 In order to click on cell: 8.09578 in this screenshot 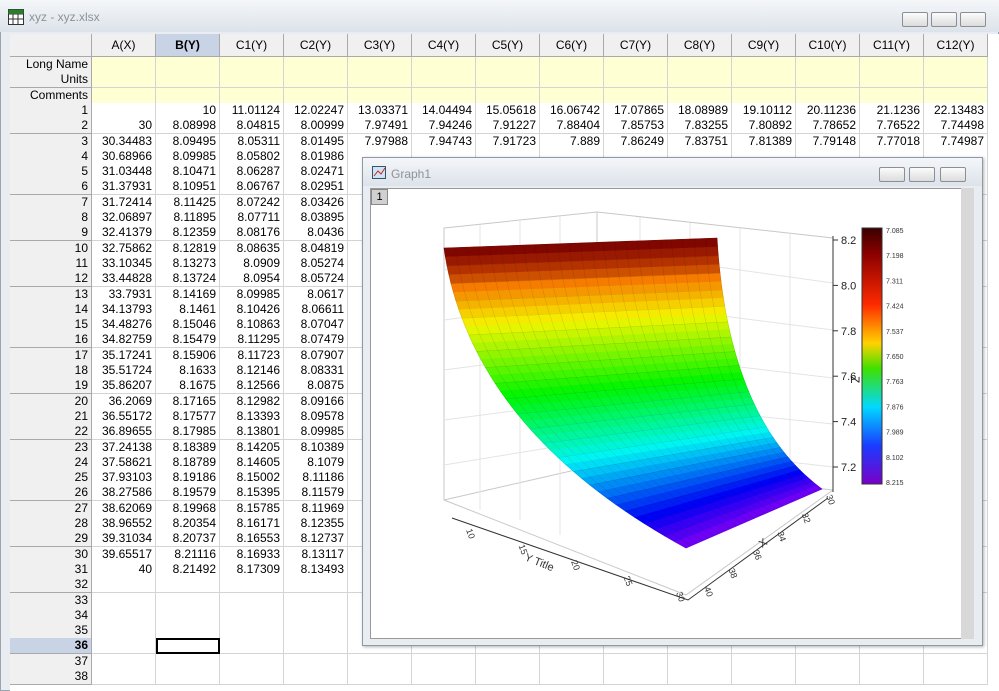, I will do `click(316, 416)`.